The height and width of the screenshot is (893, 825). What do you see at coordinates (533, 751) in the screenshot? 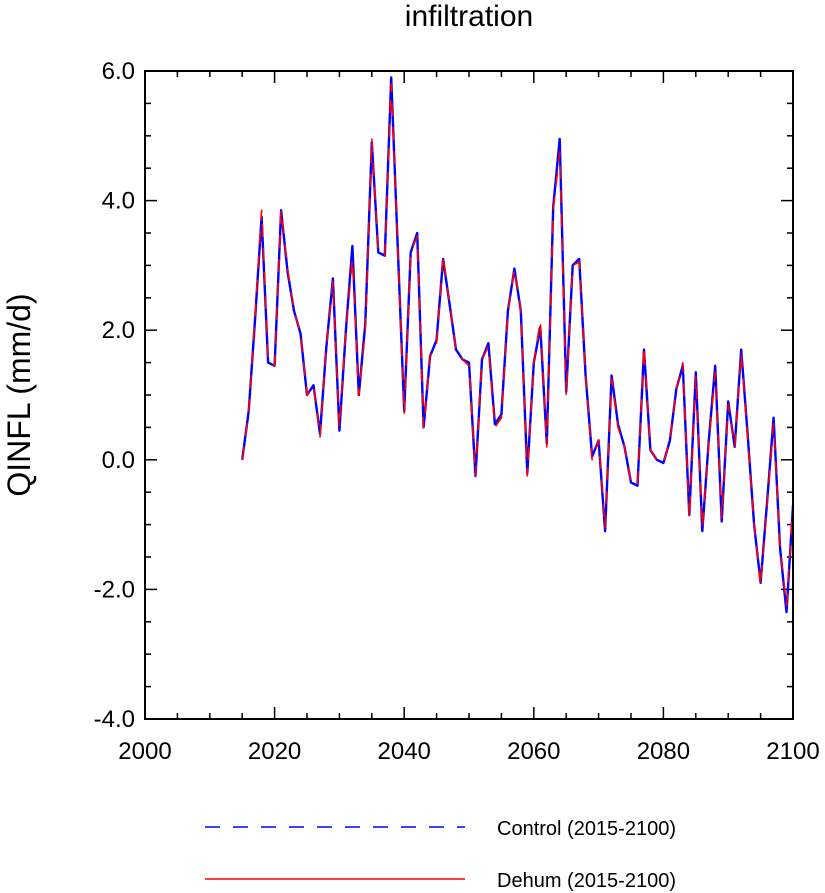
I see `x-tick-label: 2060` at bounding box center [533, 751].